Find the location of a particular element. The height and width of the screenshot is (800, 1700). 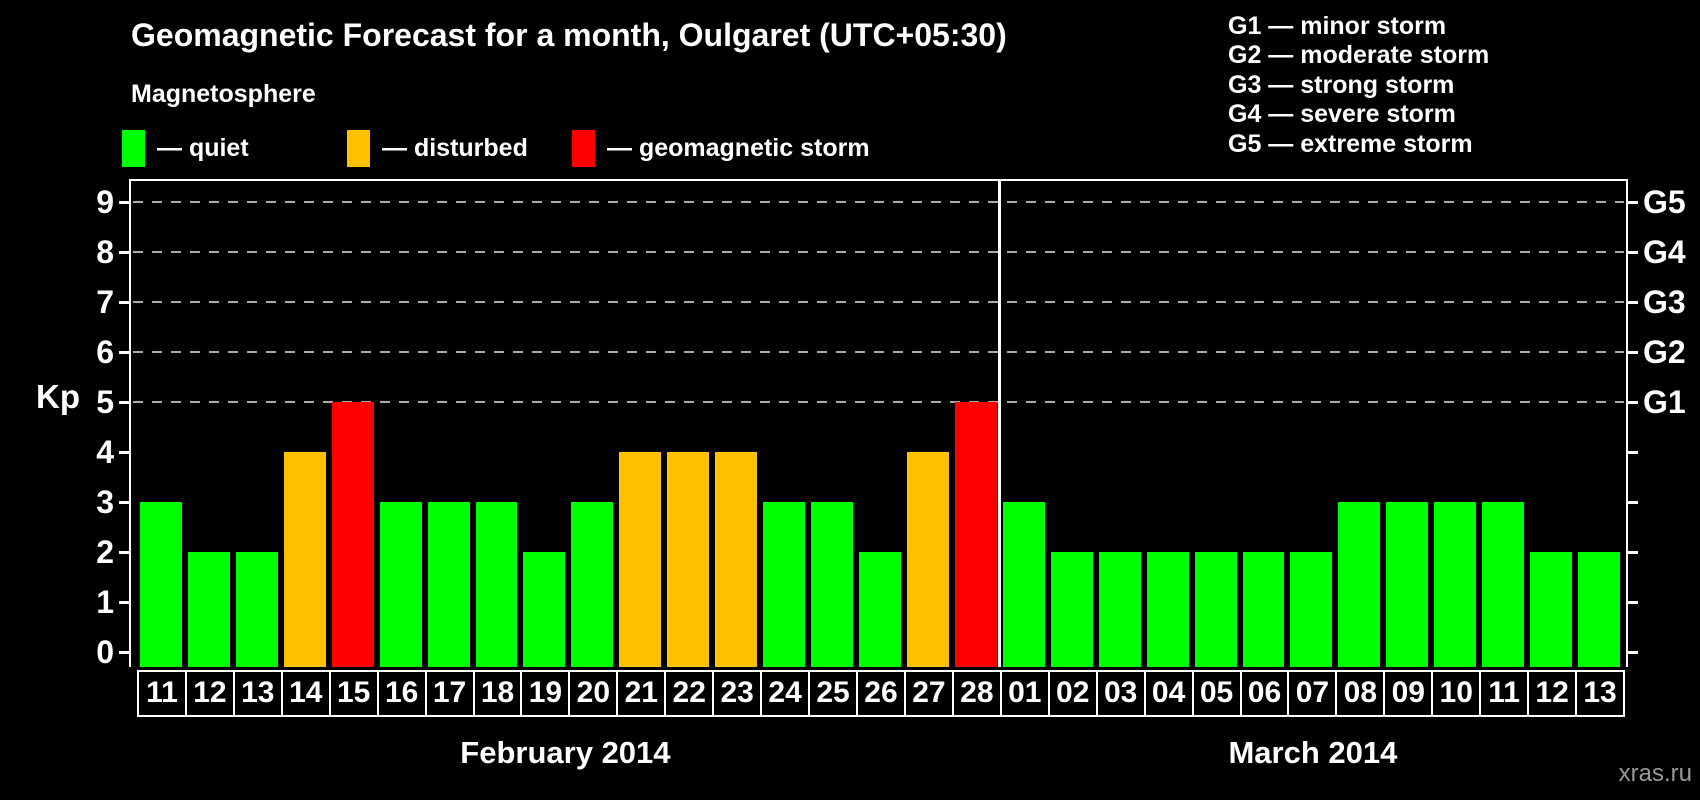

day-box: 21 is located at coordinates (640, 693).